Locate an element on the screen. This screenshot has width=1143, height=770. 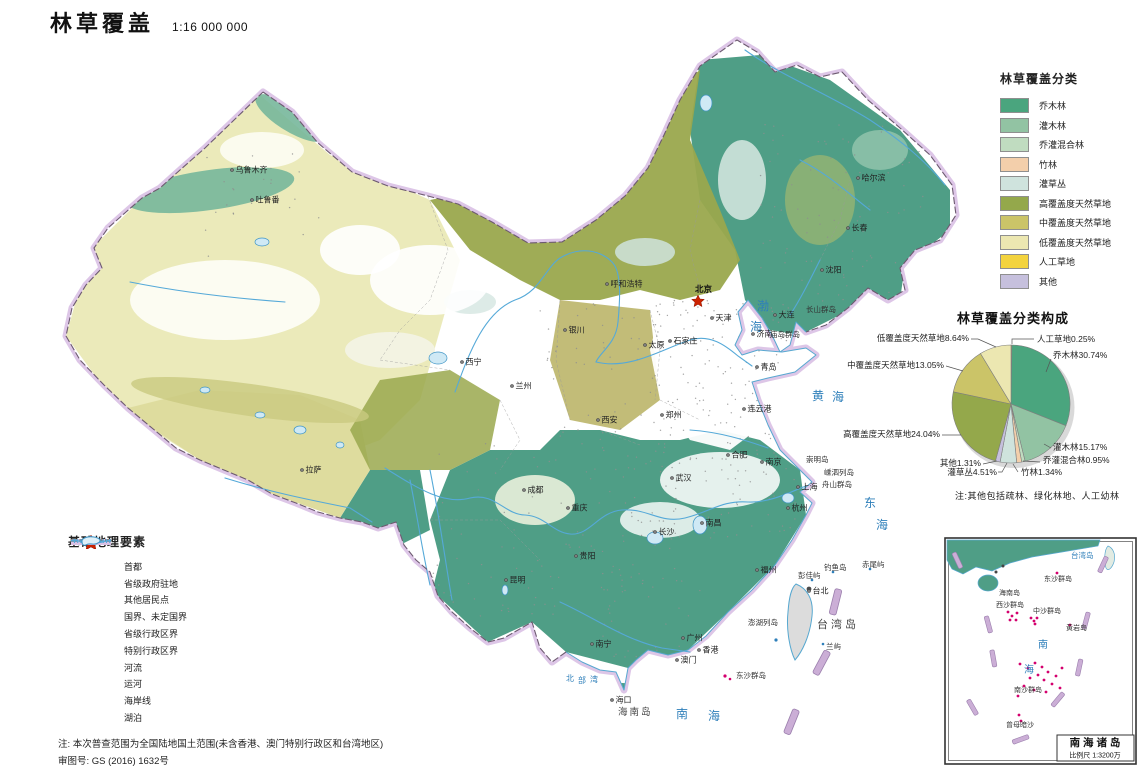
pie-slice-label: 中覆盖度天然草地13.05% is located at coordinates (895, 365).